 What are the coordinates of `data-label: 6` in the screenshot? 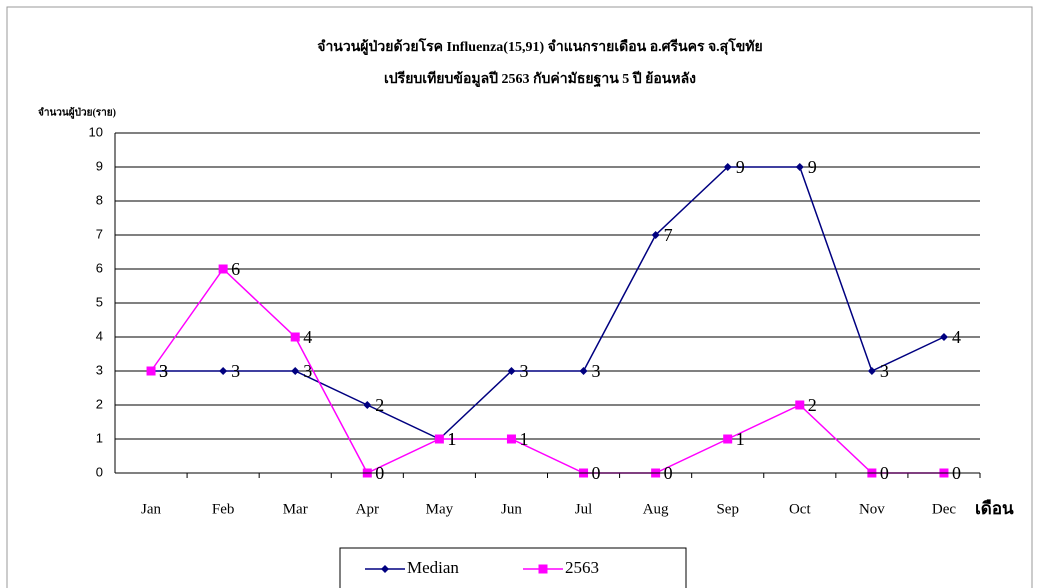 It's located at (235, 269).